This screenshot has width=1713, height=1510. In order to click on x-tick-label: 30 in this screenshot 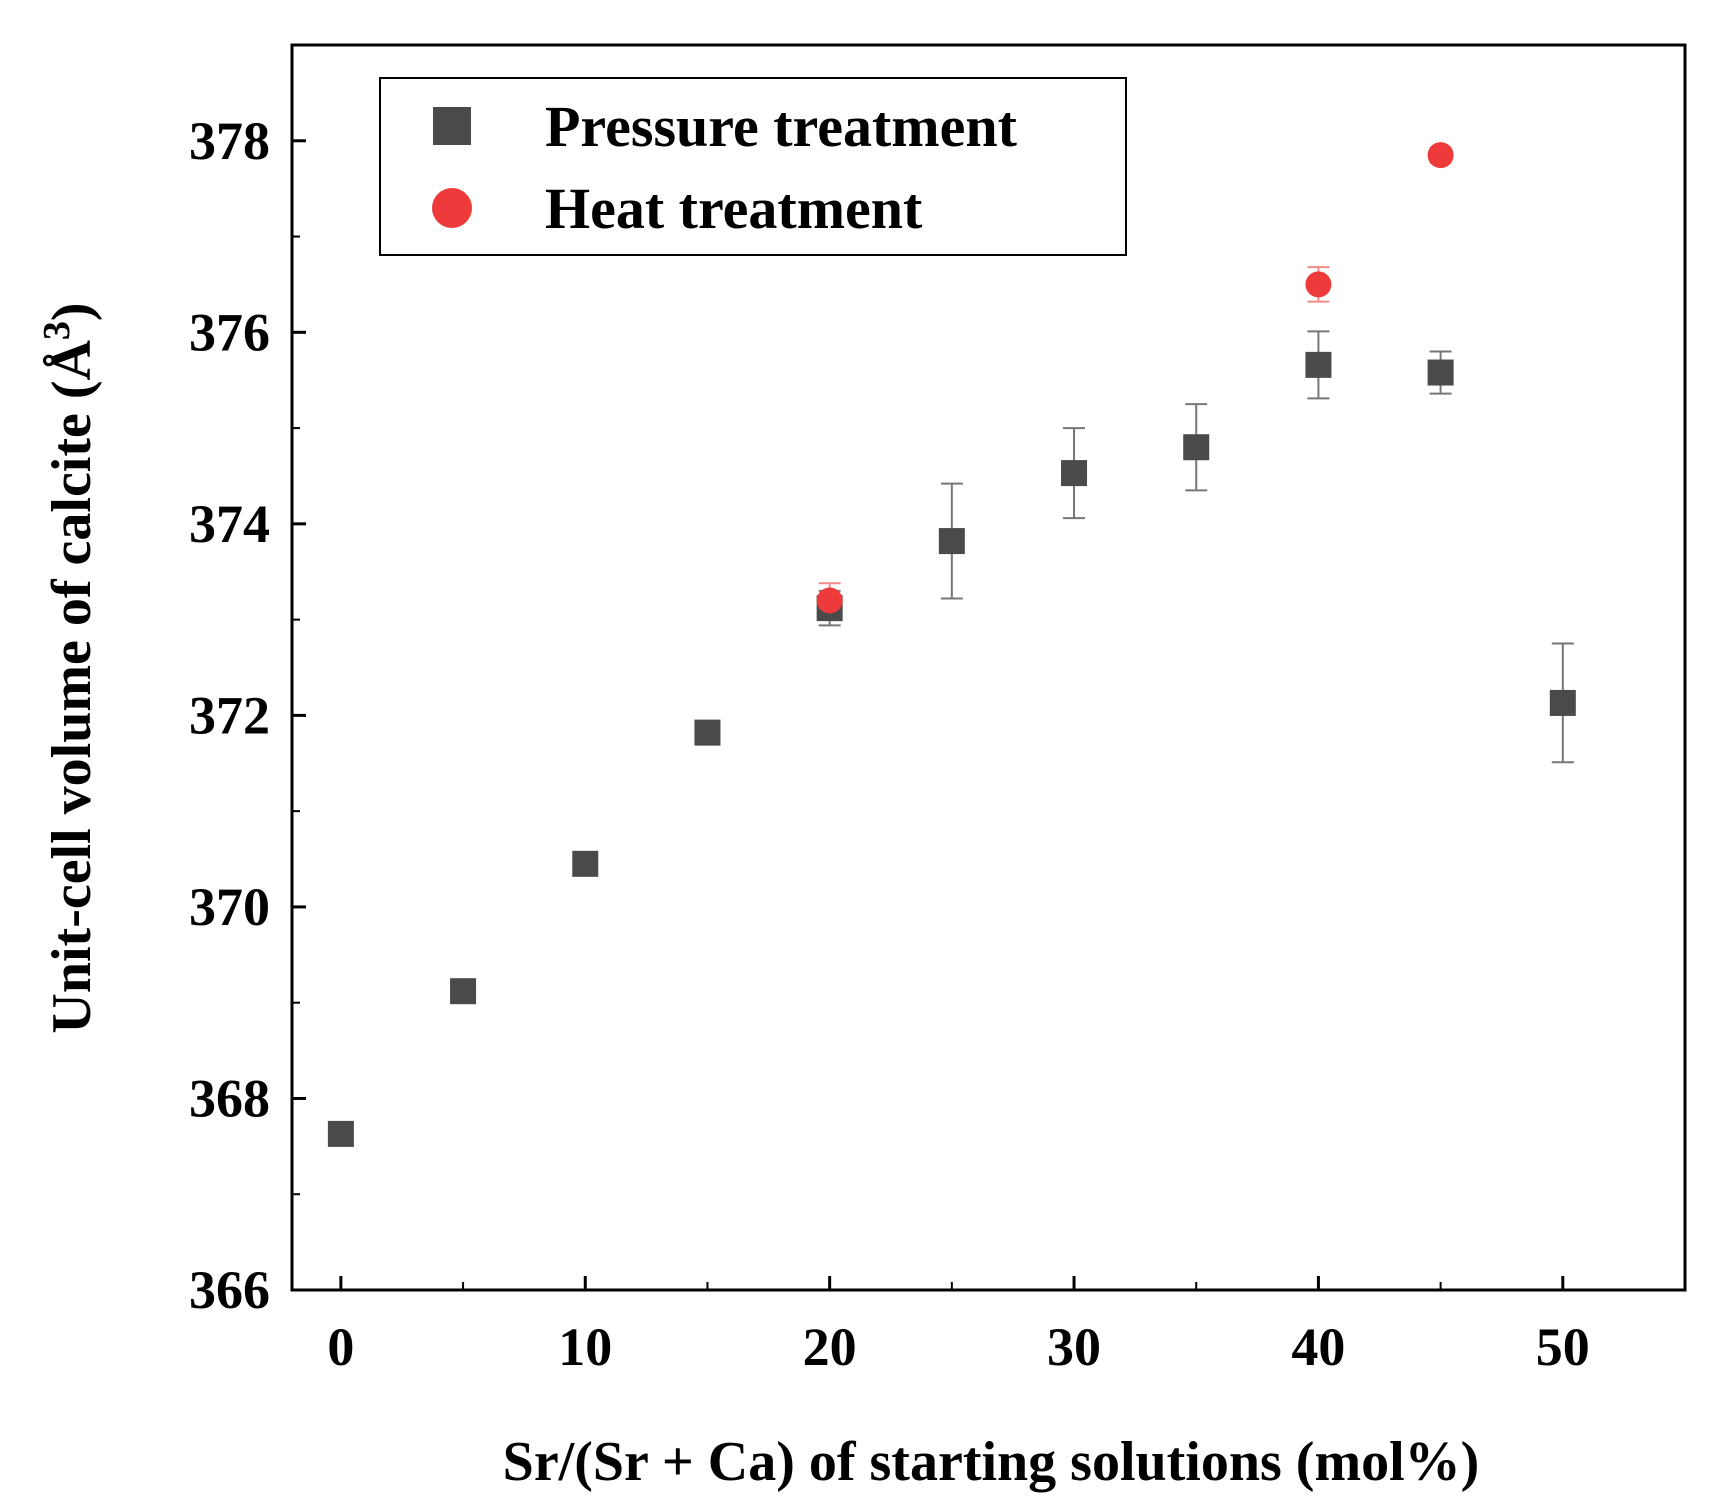, I will do `click(1074, 1347)`.